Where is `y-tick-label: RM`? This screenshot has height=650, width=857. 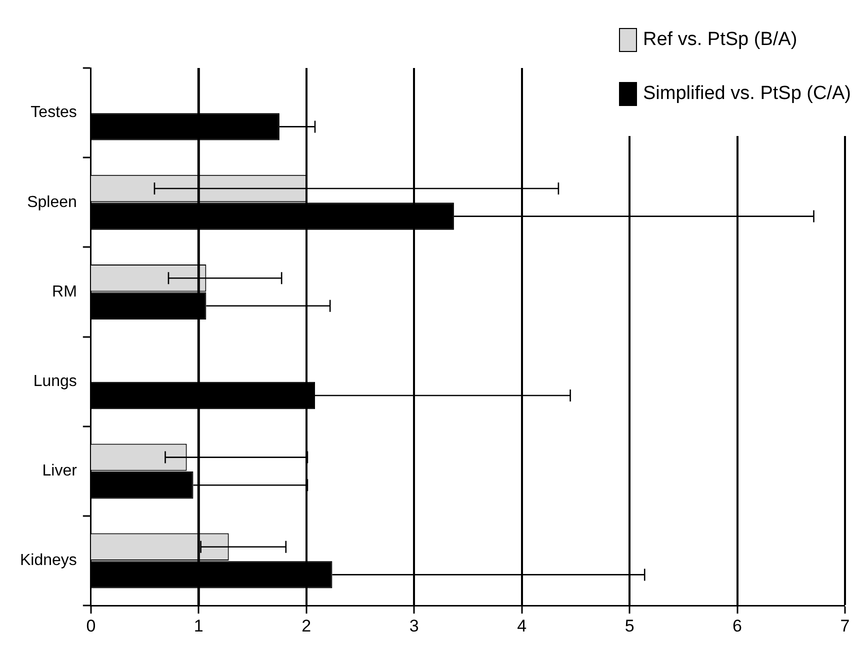
y-tick-label: RM is located at coordinates (64, 291).